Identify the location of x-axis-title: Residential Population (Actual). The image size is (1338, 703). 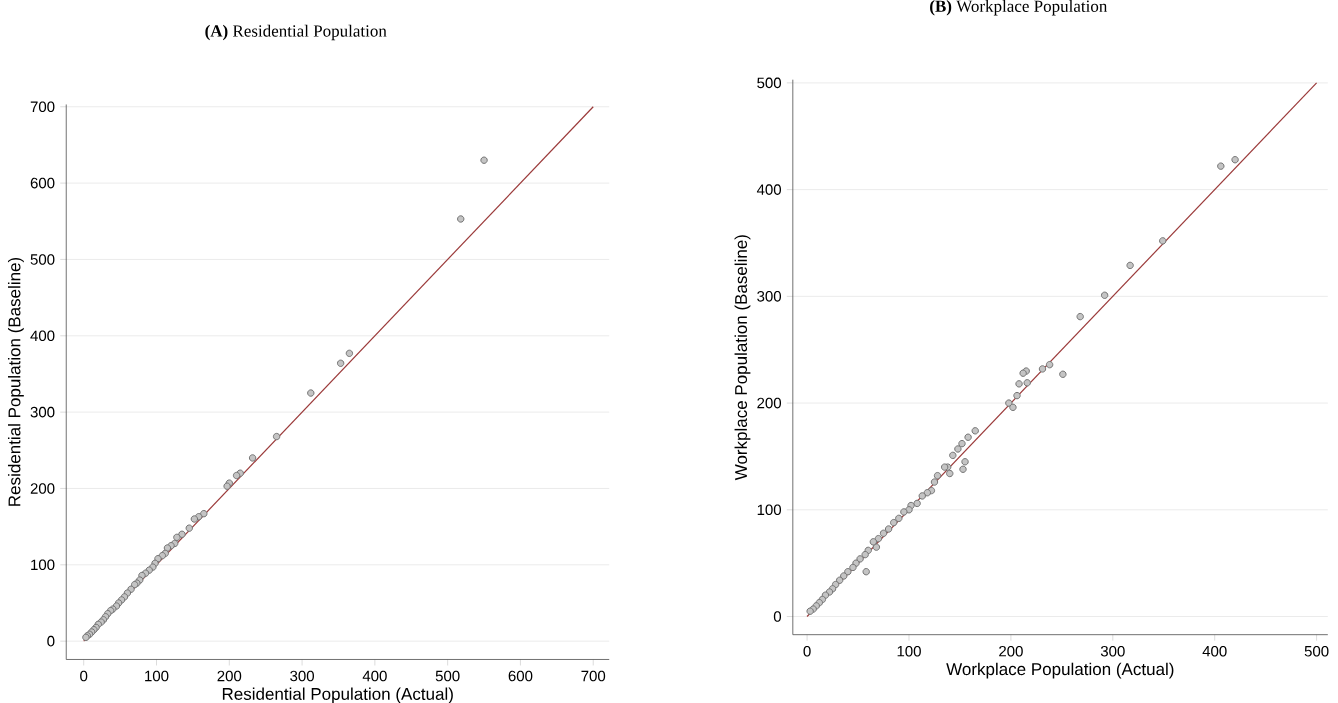
(337, 695).